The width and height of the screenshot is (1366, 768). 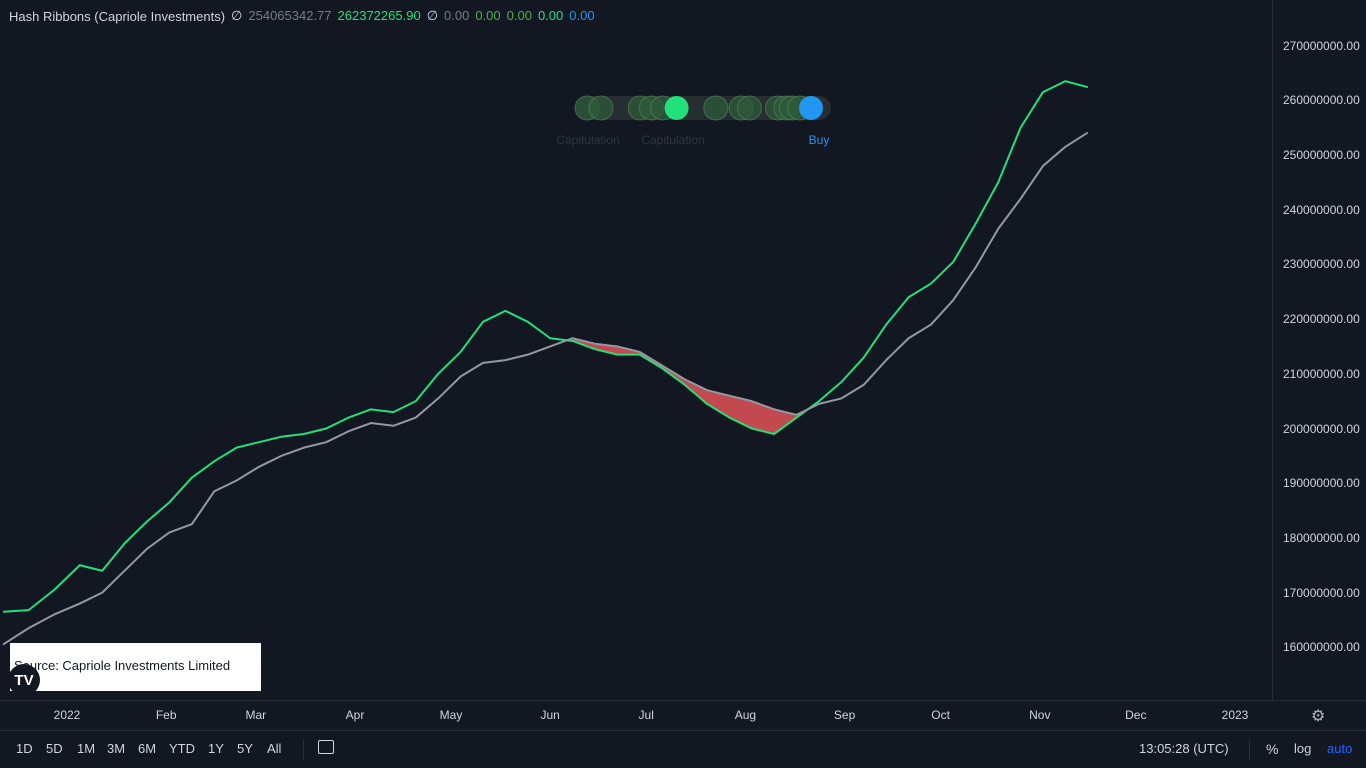 I want to click on x-tick-label: Jul, so click(x=646, y=715).